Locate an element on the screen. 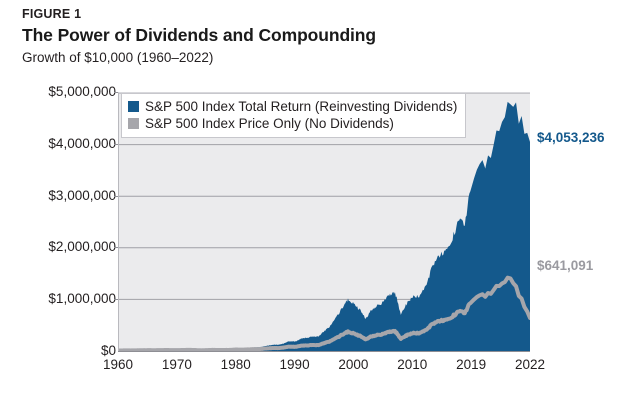 The image size is (629, 401). y-axis-tick-label: $2,000,000 is located at coordinates (82, 247).